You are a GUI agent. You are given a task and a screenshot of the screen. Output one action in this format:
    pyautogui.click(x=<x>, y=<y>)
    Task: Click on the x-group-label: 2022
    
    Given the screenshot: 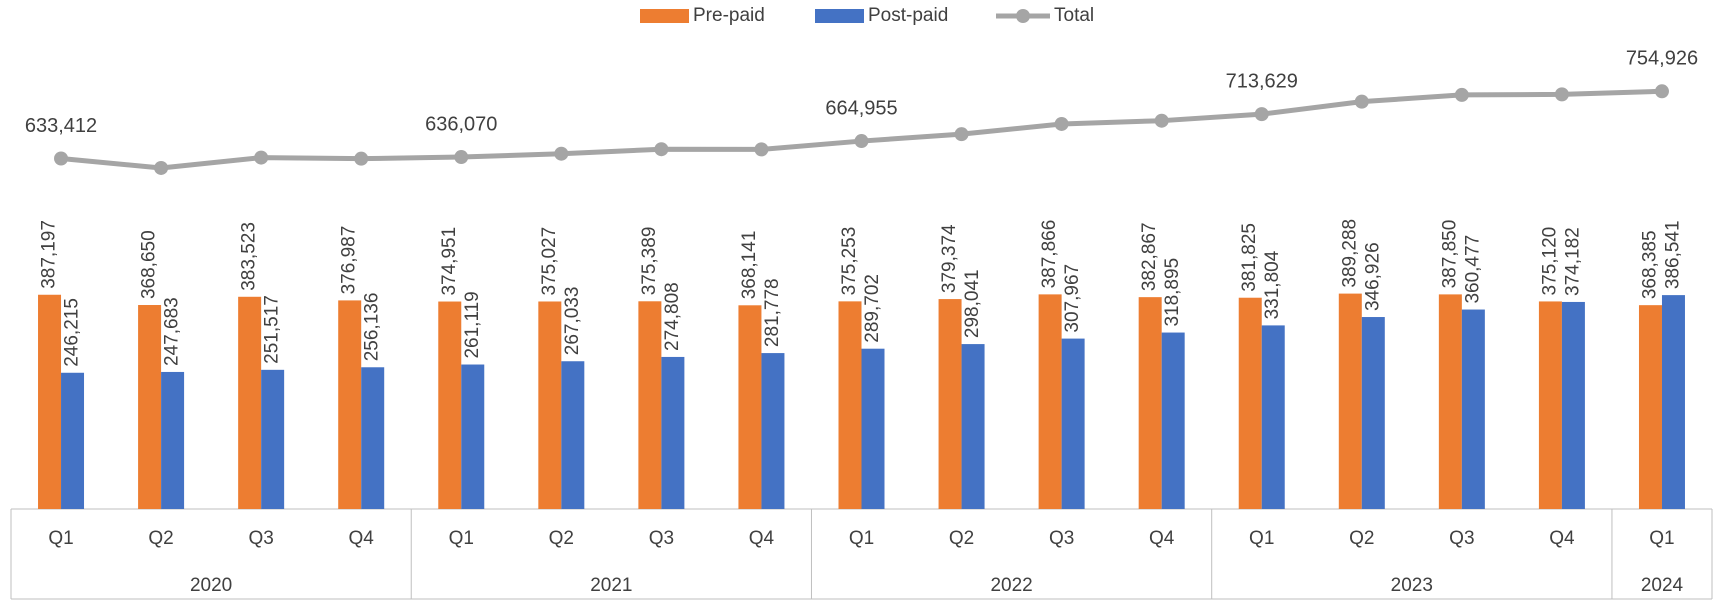 What is the action you would take?
    pyautogui.click(x=1011, y=585)
    